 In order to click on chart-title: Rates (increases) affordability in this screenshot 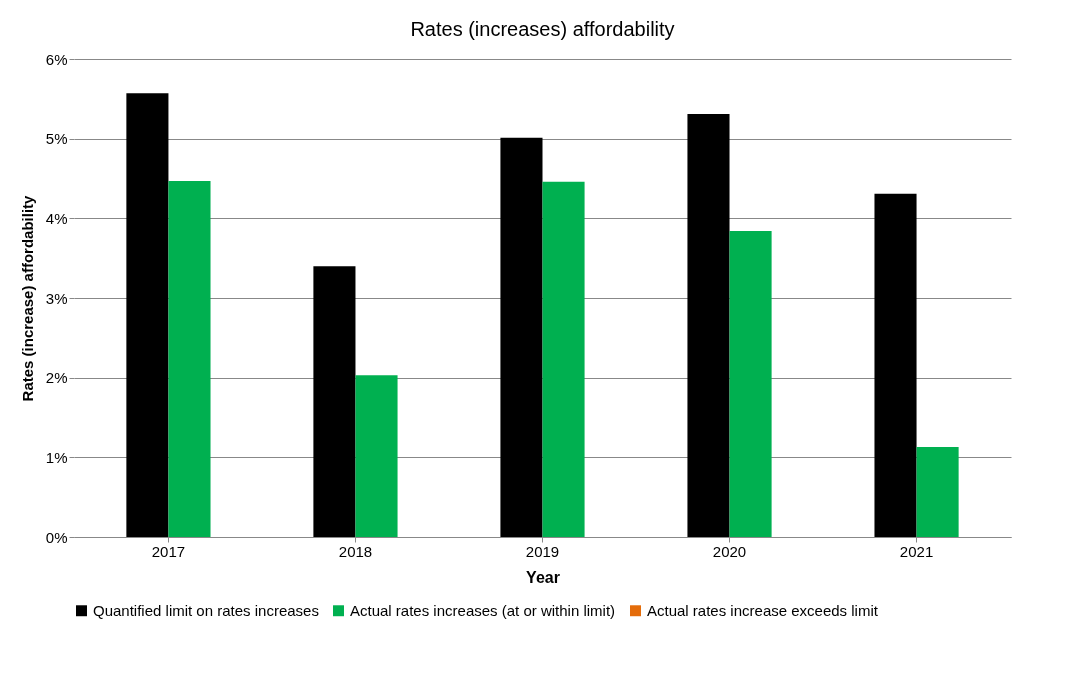, I will do `click(542, 29)`.